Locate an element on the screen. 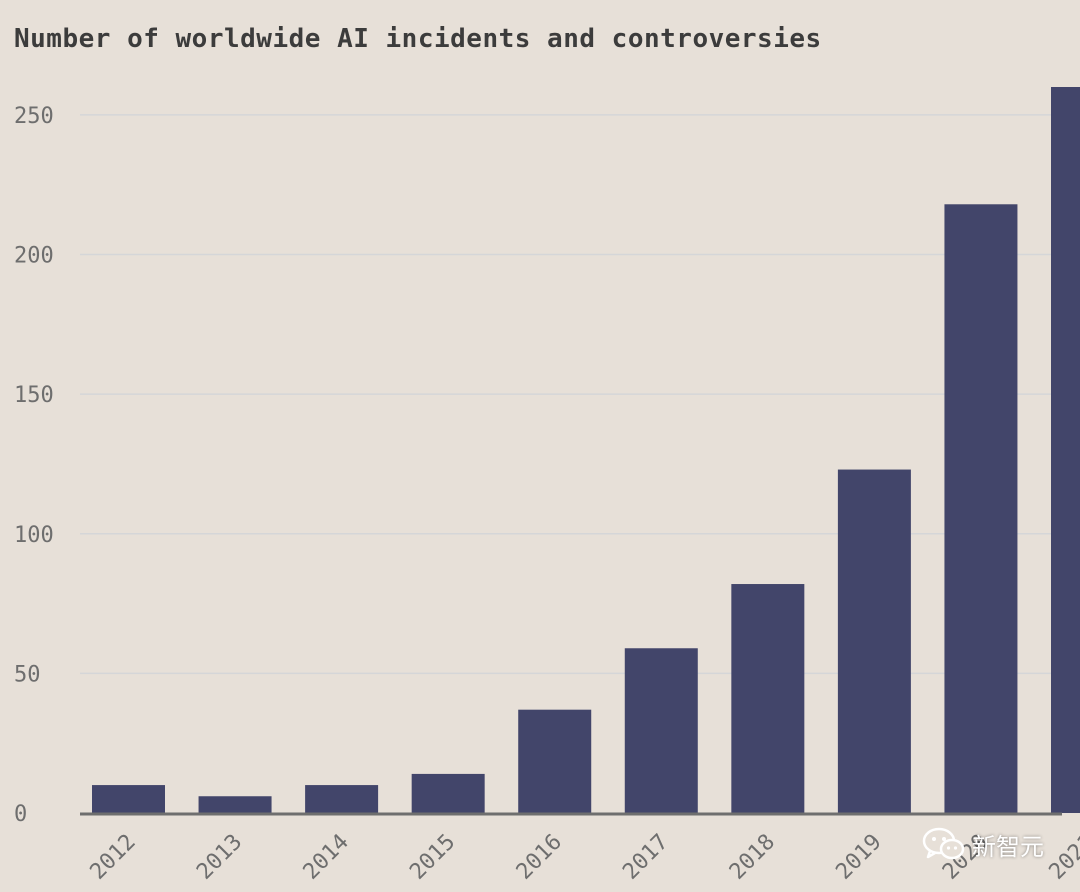  bar: 2018: 82 is located at coordinates (768, 698).